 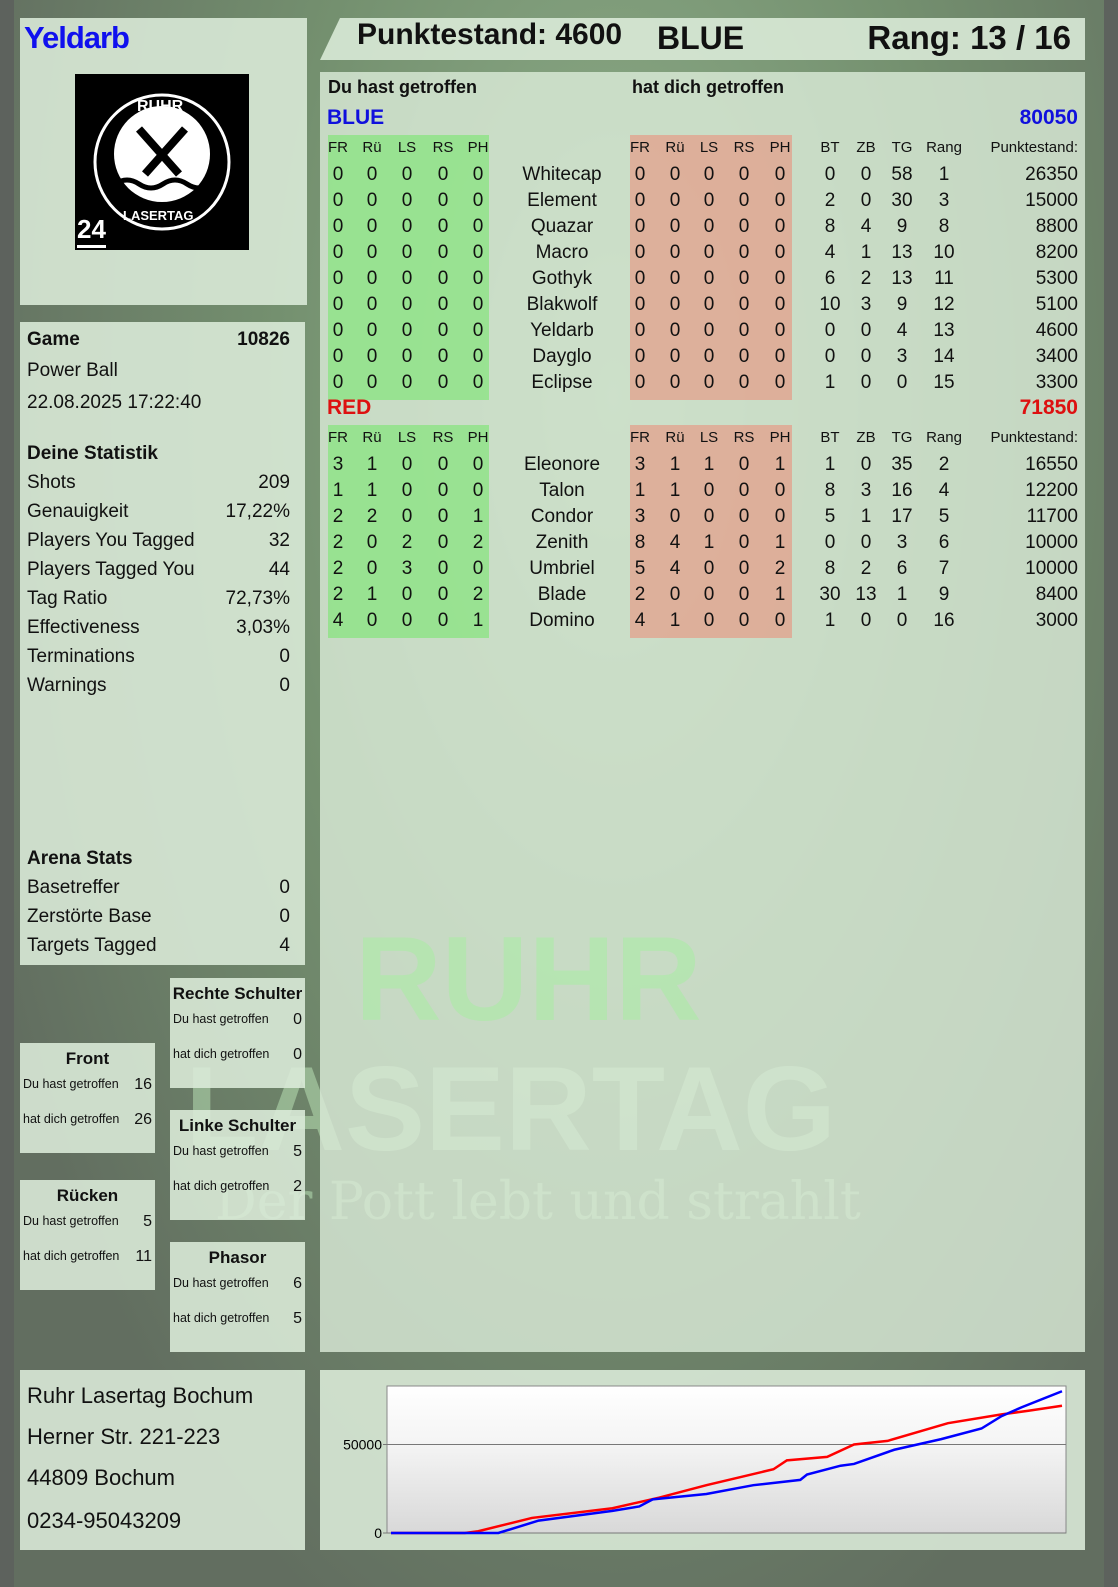 What do you see at coordinates (338, 620) in the screenshot?
I see `you-hit-cell: 4` at bounding box center [338, 620].